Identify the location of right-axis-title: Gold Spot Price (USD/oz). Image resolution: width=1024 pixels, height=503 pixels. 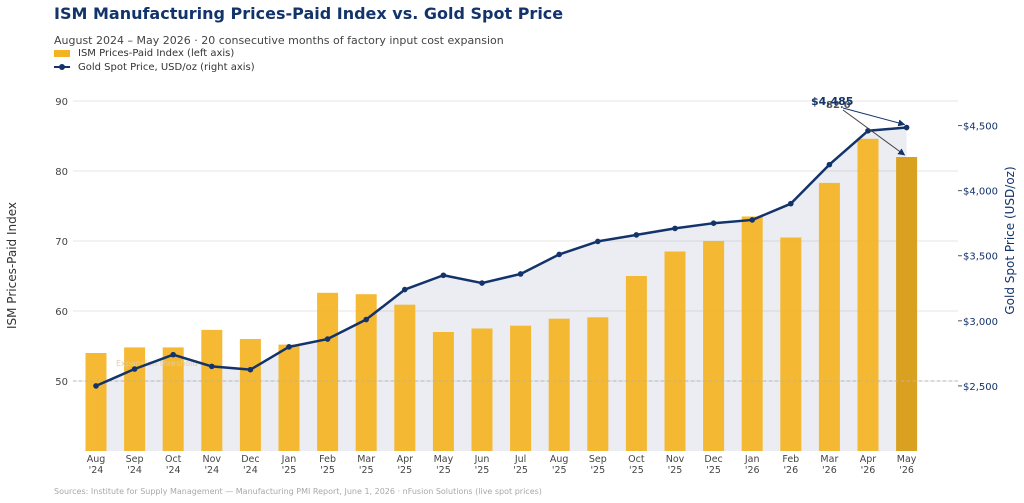
(1010, 240).